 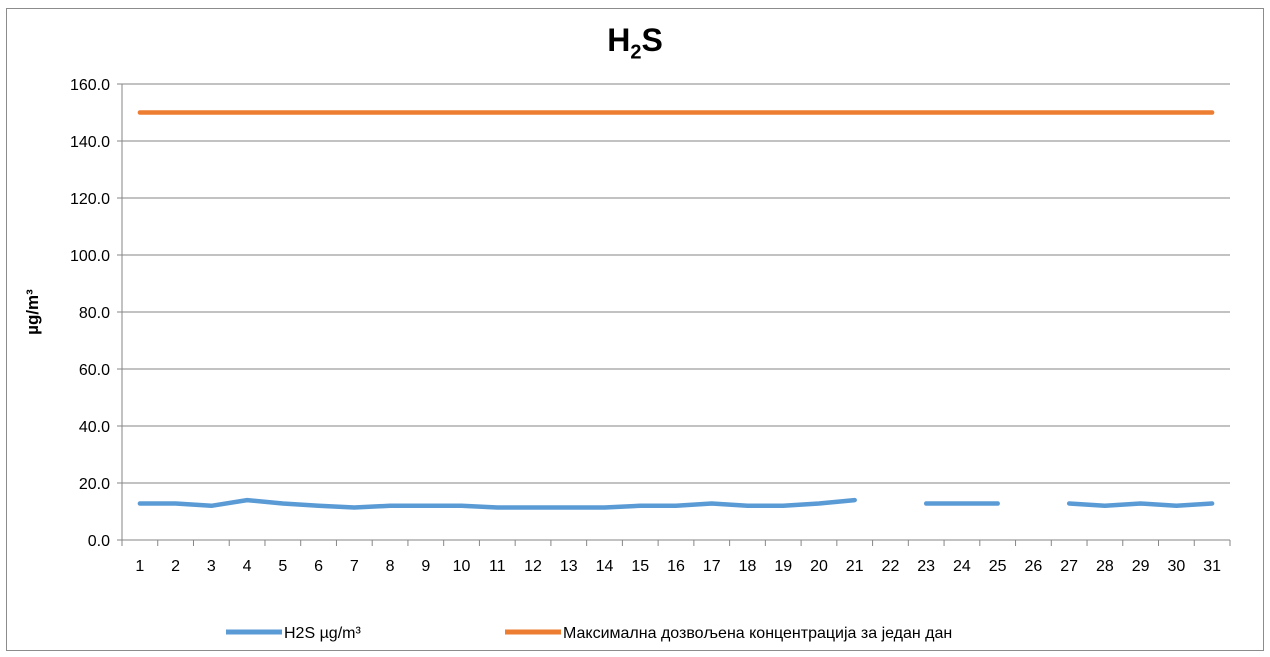 What do you see at coordinates (94, 370) in the screenshot?
I see `y-tick-label: 60.0` at bounding box center [94, 370].